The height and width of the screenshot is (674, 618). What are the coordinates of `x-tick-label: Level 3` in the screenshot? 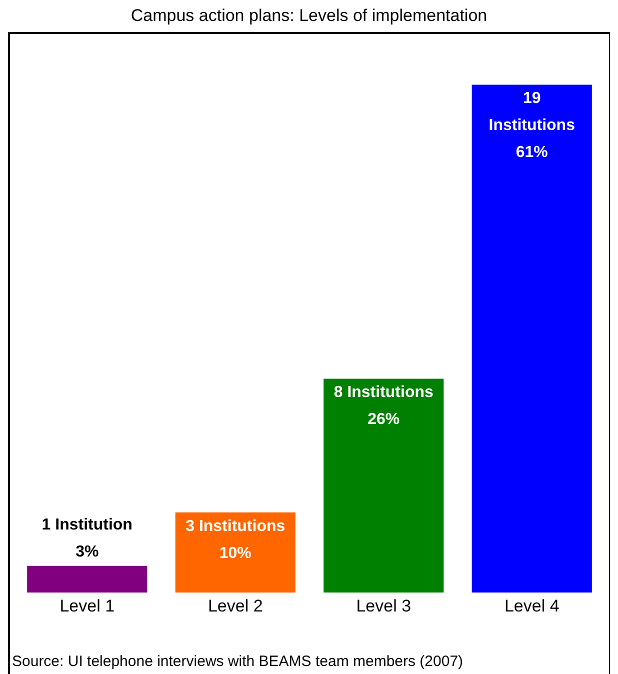 It's located at (384, 606).